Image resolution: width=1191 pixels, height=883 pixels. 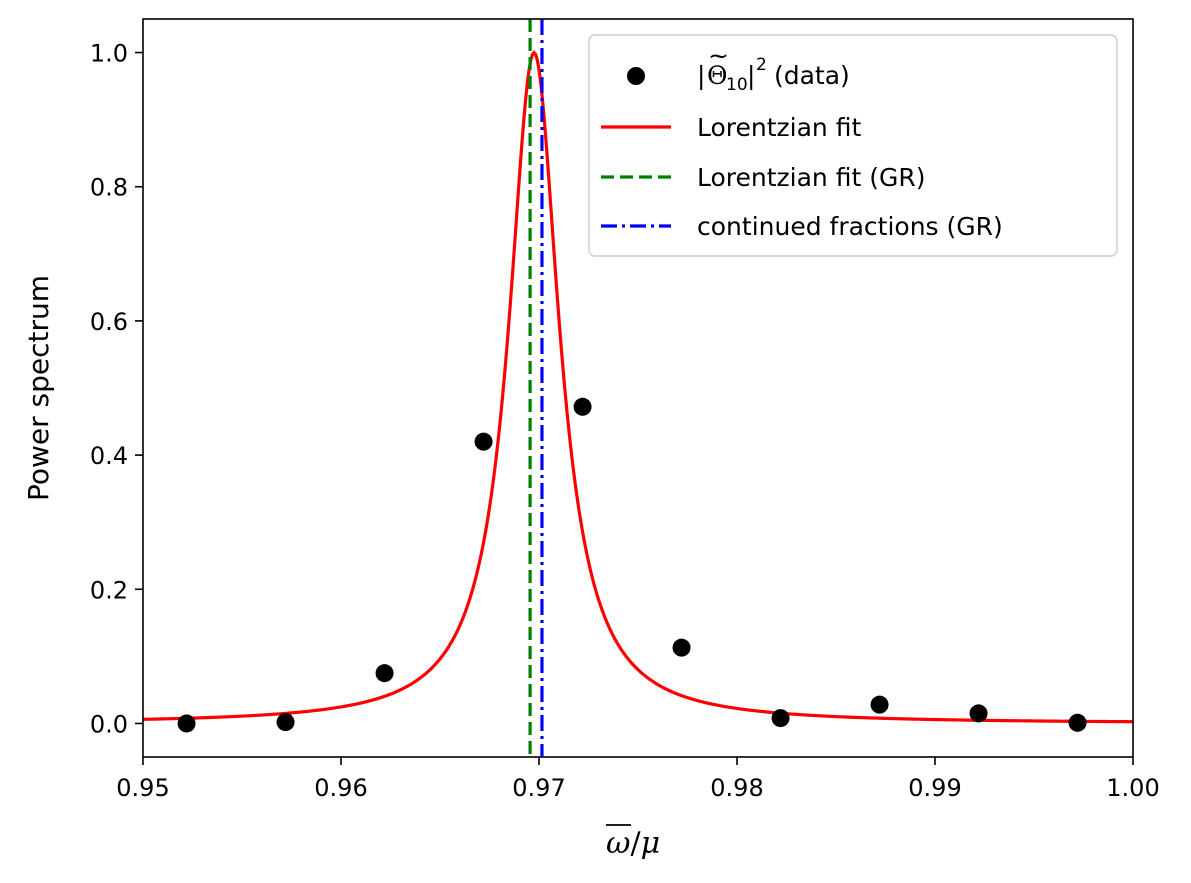 What do you see at coordinates (618, 843) in the screenshot?
I see `x-axis-label-omega: ω` at bounding box center [618, 843].